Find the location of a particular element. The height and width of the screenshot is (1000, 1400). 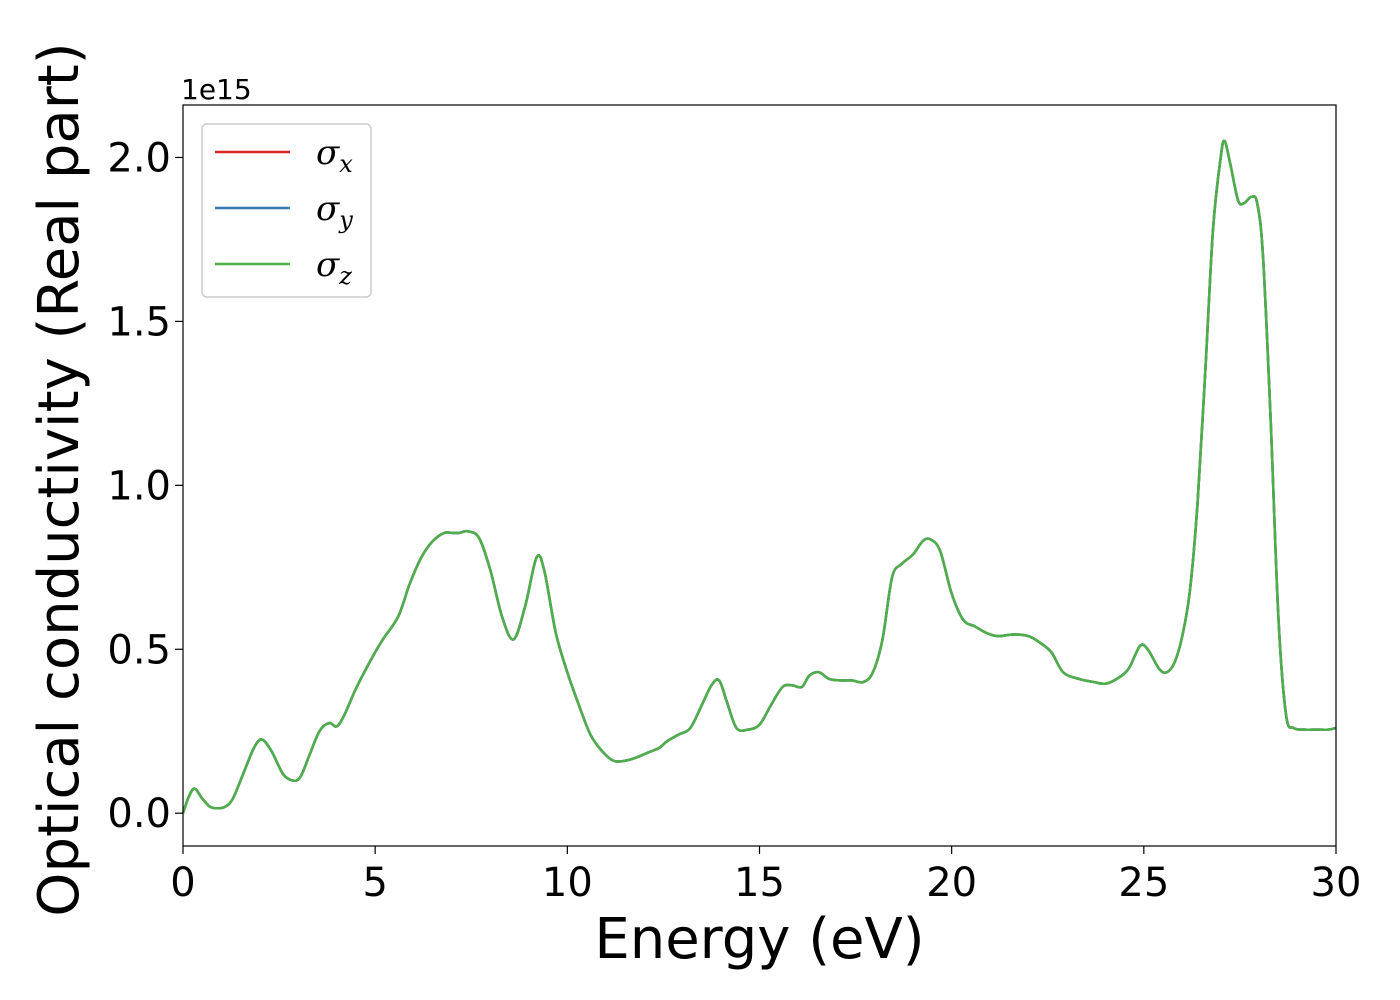

x-tick-label: 0 is located at coordinates (182, 883).